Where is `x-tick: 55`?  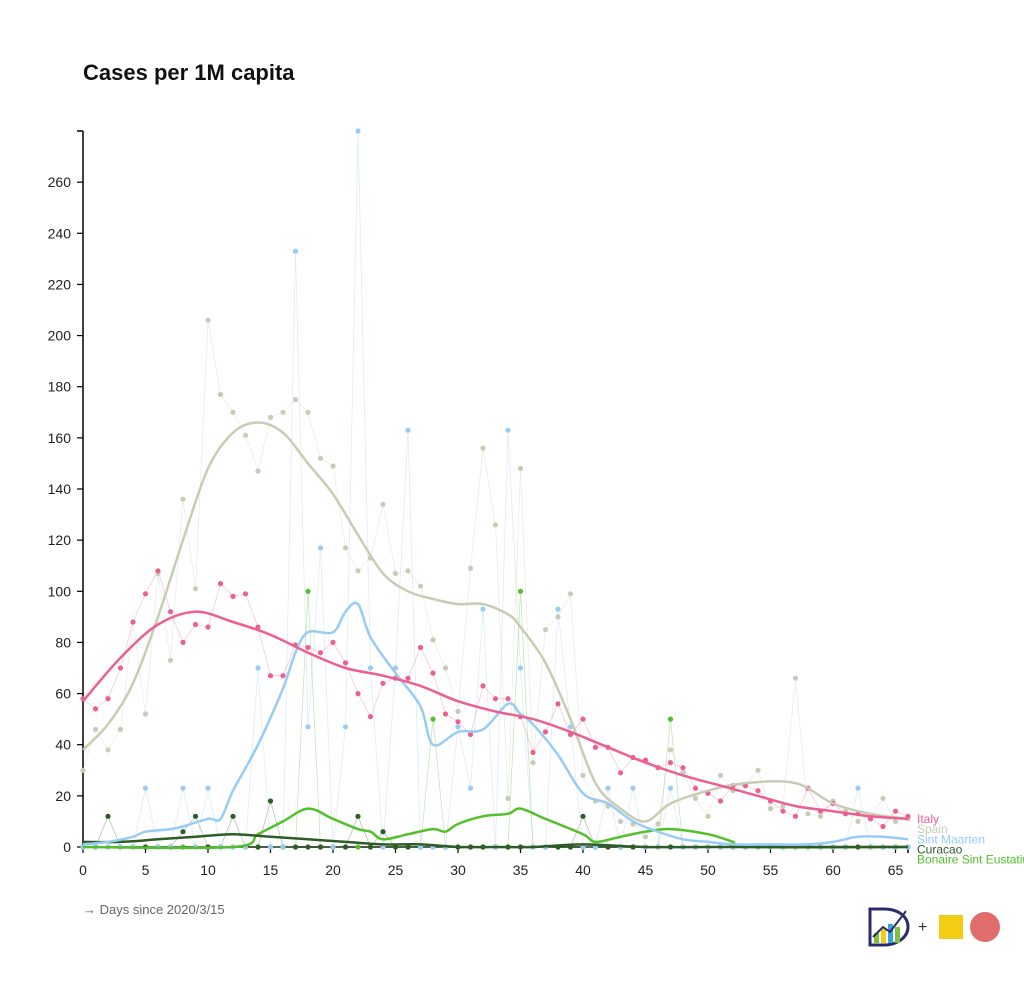 x-tick: 55 is located at coordinates (770, 862).